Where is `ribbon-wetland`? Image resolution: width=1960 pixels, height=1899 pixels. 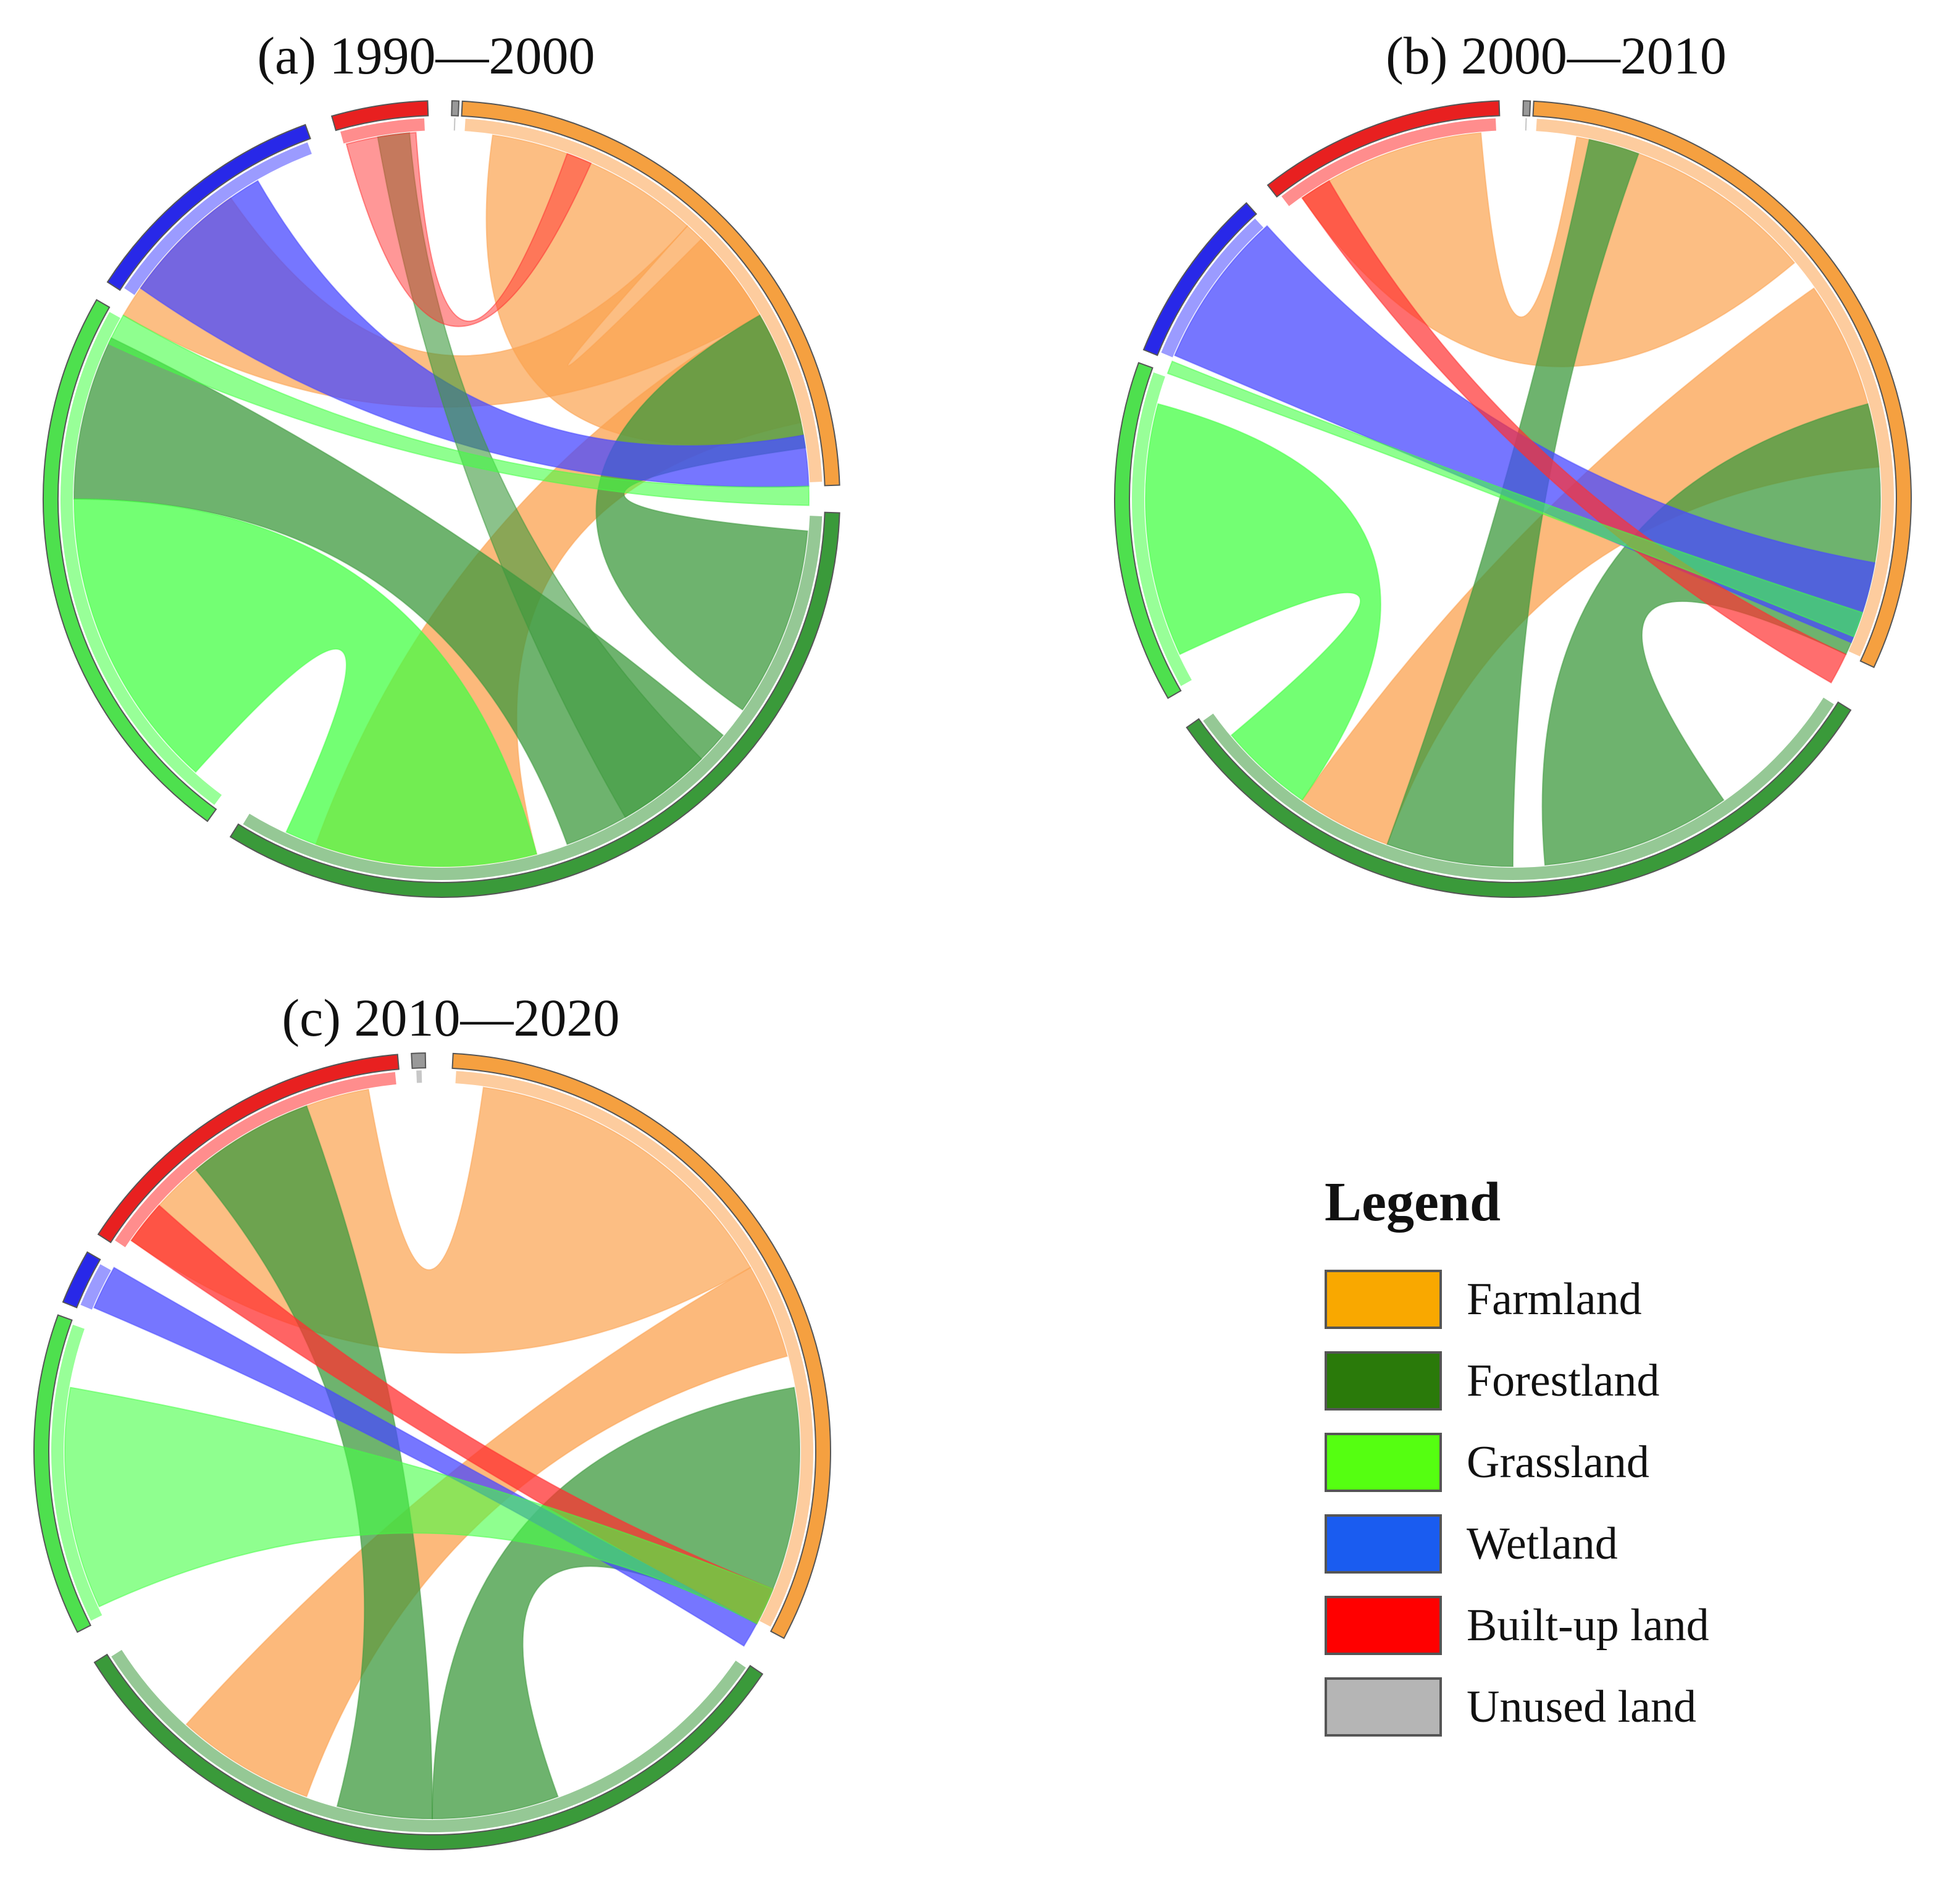
ribbon-wetland is located at coordinates (475, 334).